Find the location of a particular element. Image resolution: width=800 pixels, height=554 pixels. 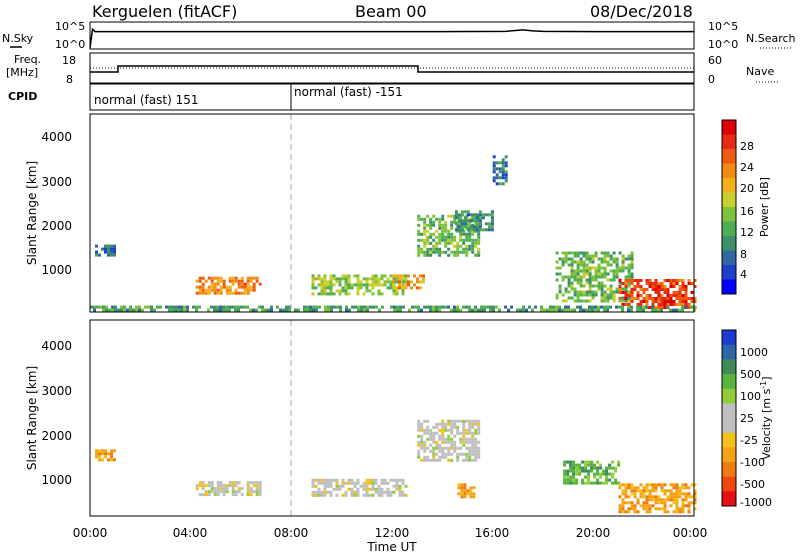

power-range-tick-1000: 1000 is located at coordinates (56, 270).